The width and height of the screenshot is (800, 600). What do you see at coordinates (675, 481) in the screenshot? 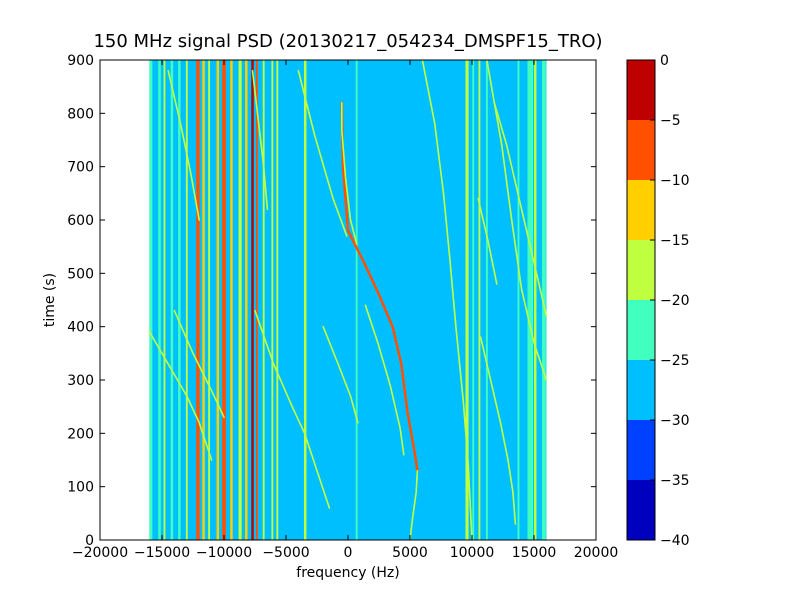
I see `colorbar-tick-label: −35` at bounding box center [675, 481].